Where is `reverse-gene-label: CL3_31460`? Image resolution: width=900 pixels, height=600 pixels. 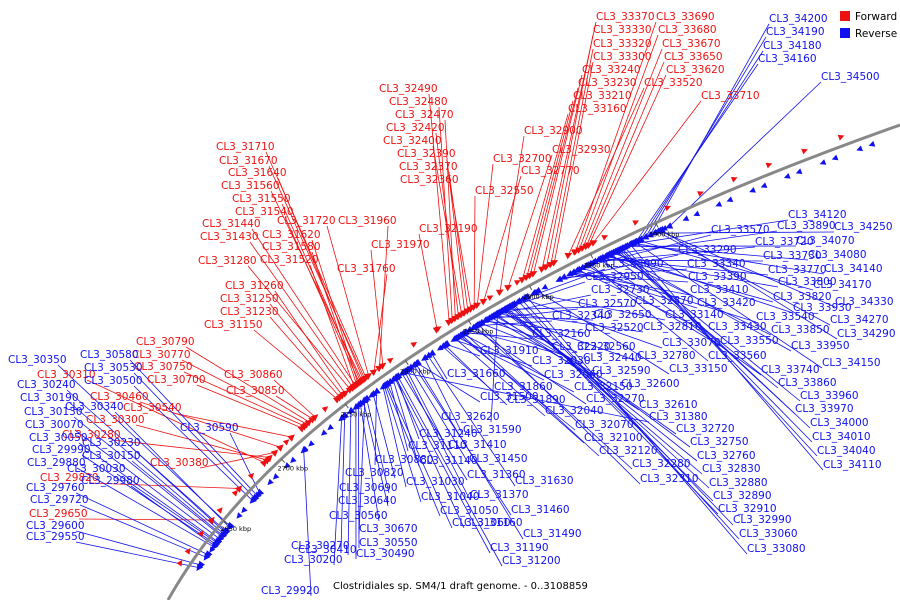
reverse-gene-label: CL3_31460 is located at coordinates (540, 510).